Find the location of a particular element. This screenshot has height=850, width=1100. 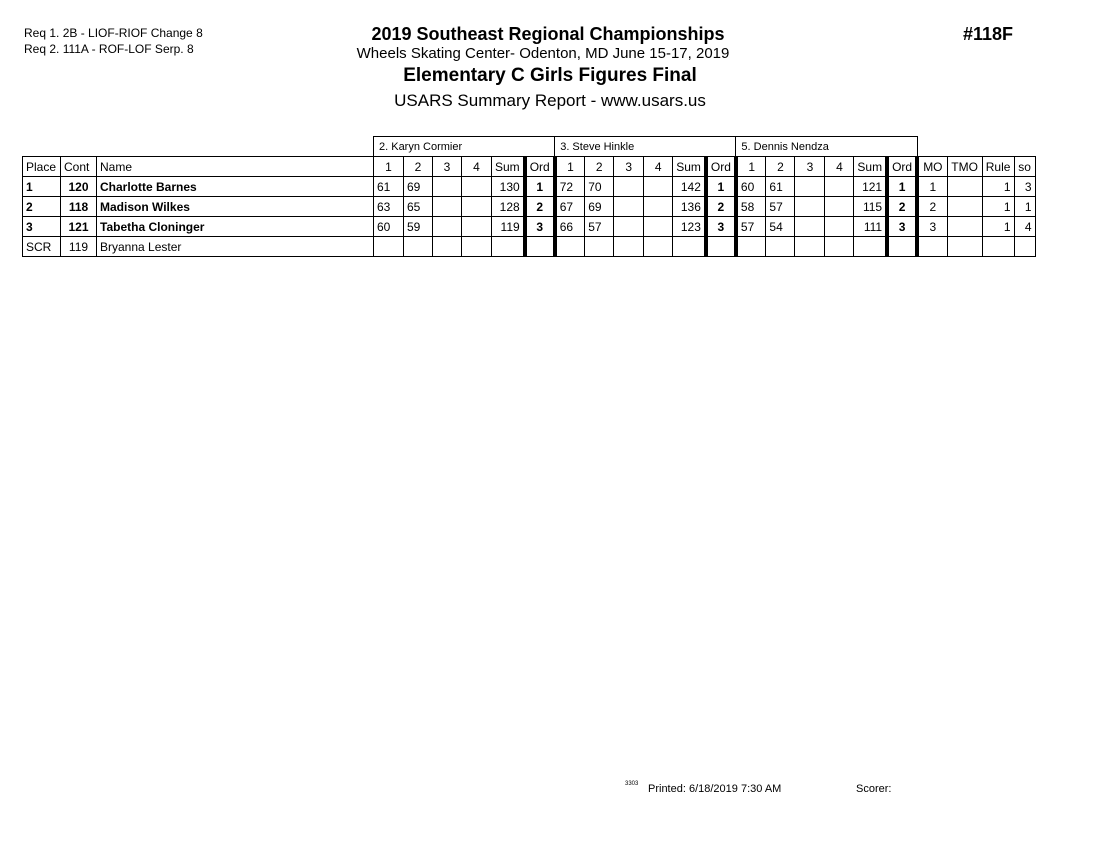

event-number: #118F is located at coordinates (988, 34).